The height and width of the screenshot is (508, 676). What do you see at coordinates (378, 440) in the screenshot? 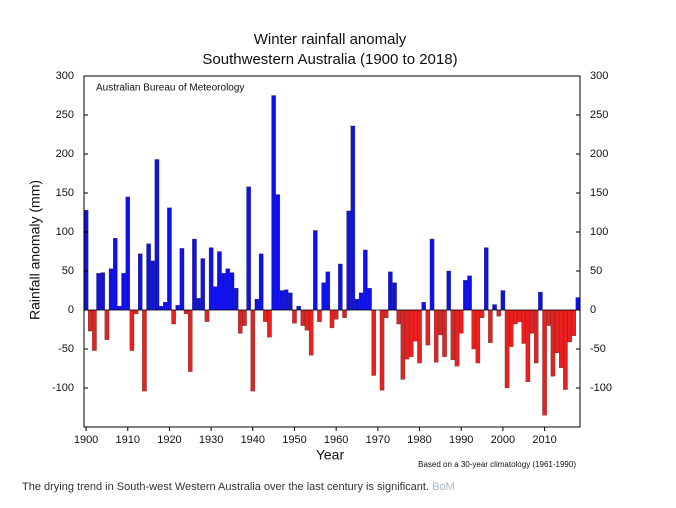
I see `x-tick-label: 1970` at bounding box center [378, 440].